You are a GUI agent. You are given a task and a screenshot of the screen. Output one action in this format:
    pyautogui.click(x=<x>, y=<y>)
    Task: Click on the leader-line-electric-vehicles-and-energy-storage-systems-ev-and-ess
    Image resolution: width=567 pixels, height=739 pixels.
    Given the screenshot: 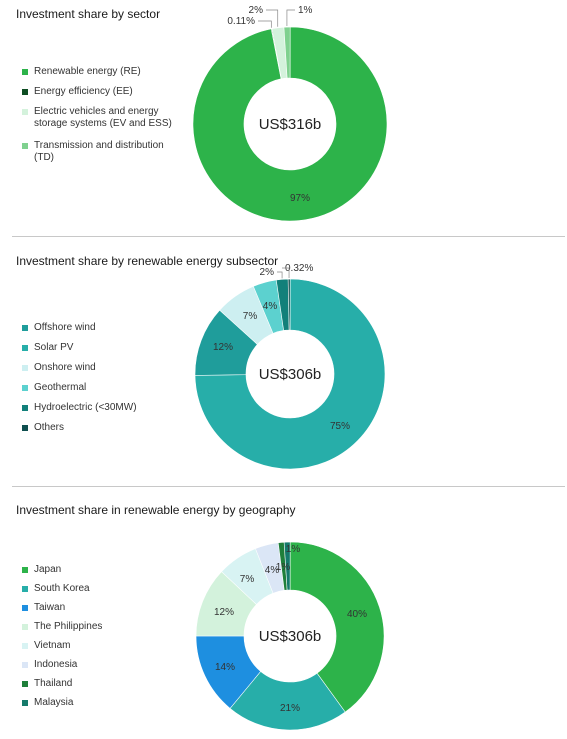 What is the action you would take?
    pyautogui.click(x=272, y=18)
    